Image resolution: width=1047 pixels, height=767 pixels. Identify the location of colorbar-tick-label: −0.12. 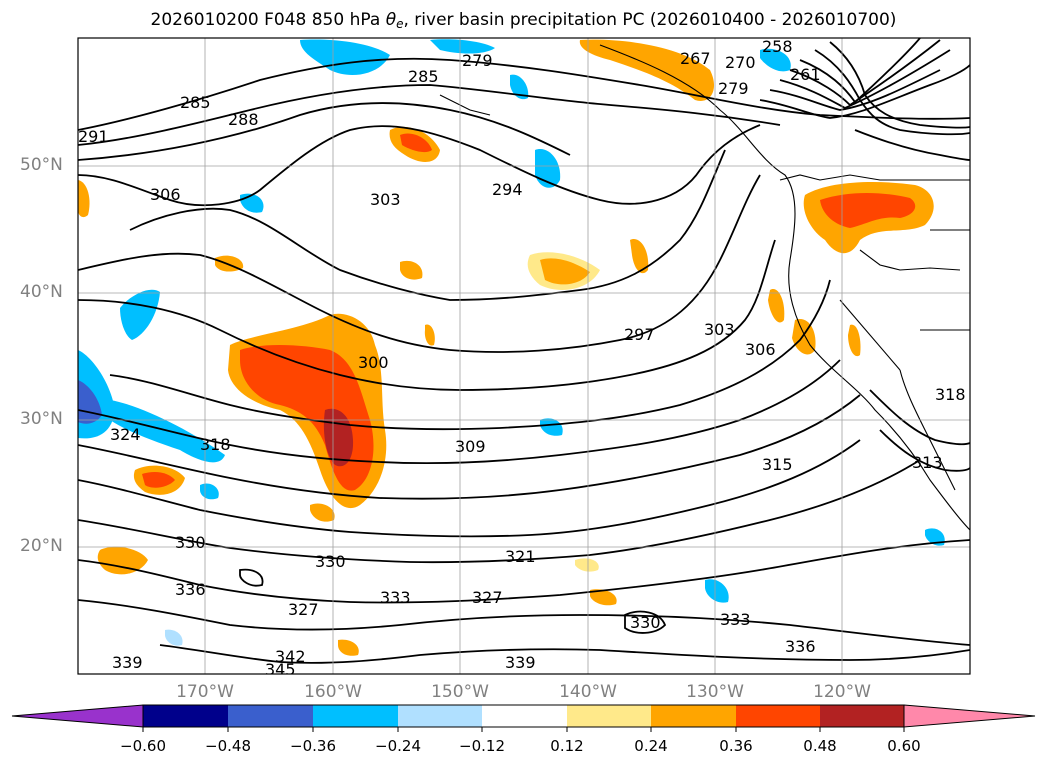
(482, 746).